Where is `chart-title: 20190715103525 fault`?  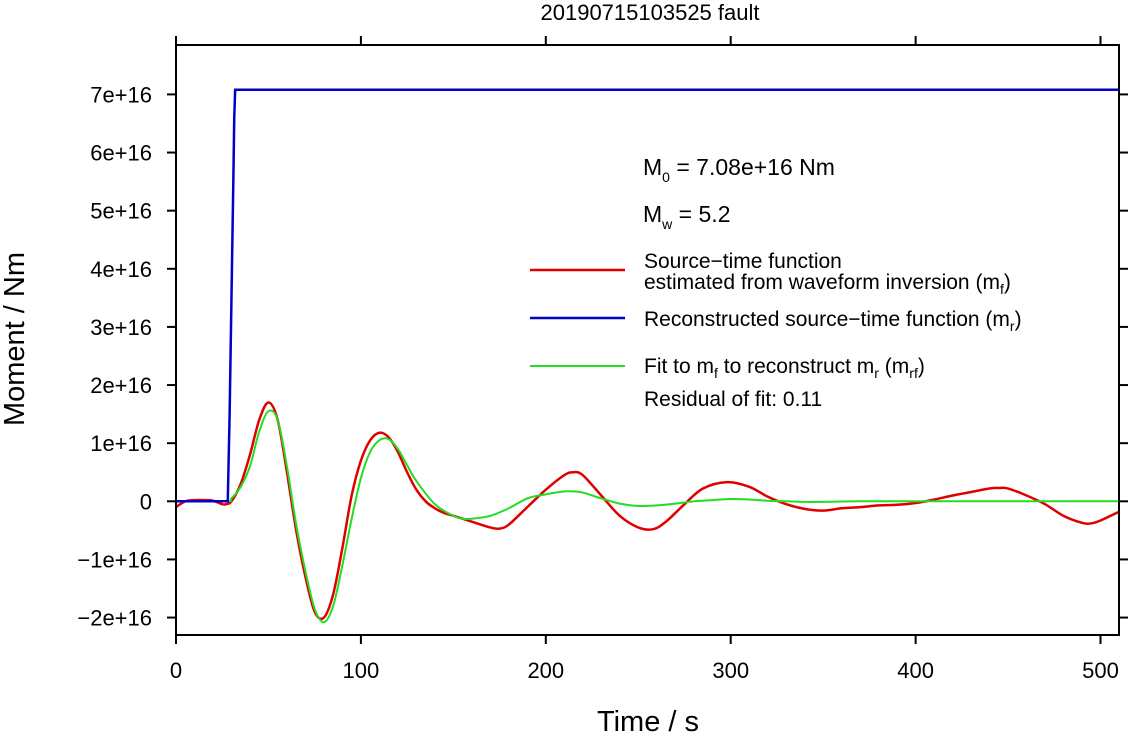 chart-title: 20190715103525 fault is located at coordinates (650, 12).